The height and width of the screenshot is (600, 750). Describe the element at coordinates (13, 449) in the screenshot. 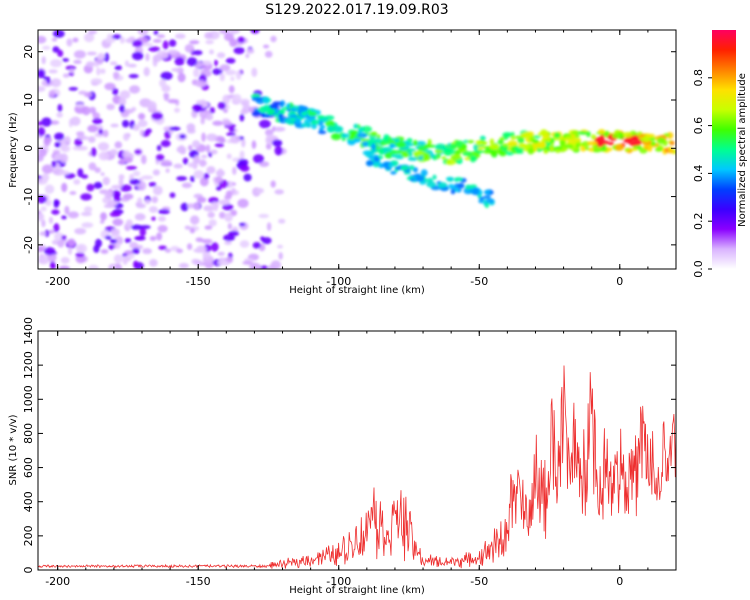

I see `snr-y-axis-label: SNR (10 * v/v)` at that location.